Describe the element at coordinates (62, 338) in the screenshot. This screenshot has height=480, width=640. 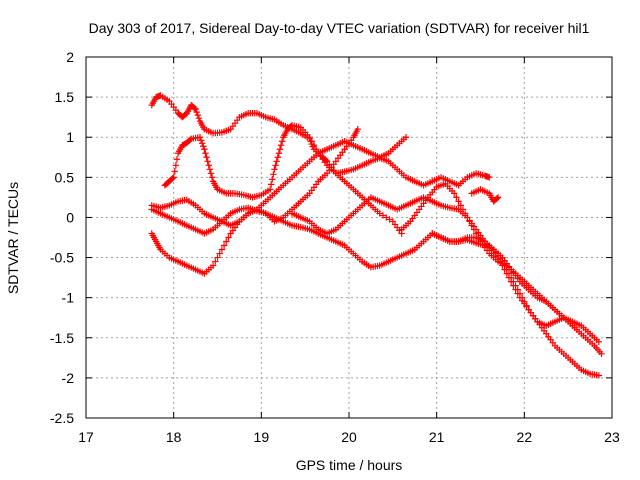
I see `y-tick-label: -1.5` at that location.